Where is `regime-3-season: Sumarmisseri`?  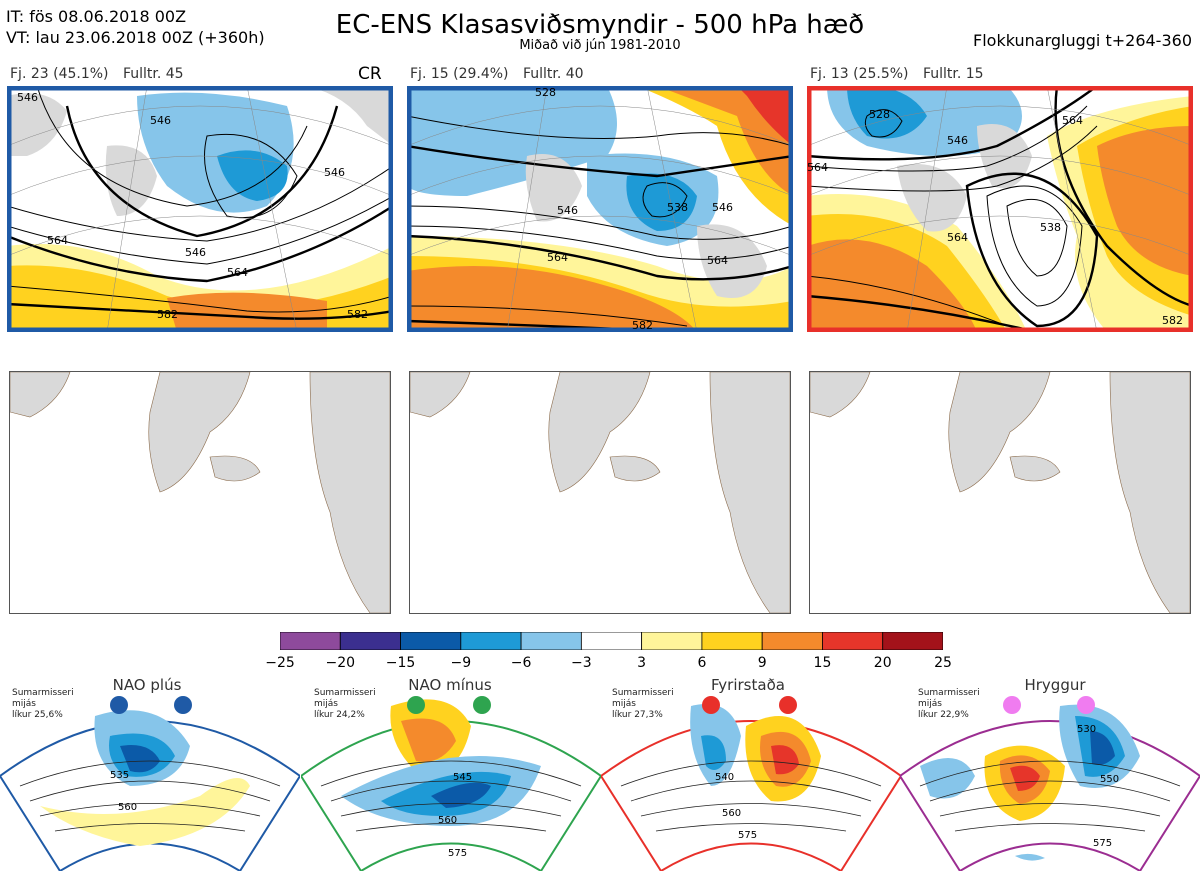
regime-3-season: Sumarmisseri is located at coordinates (643, 693).